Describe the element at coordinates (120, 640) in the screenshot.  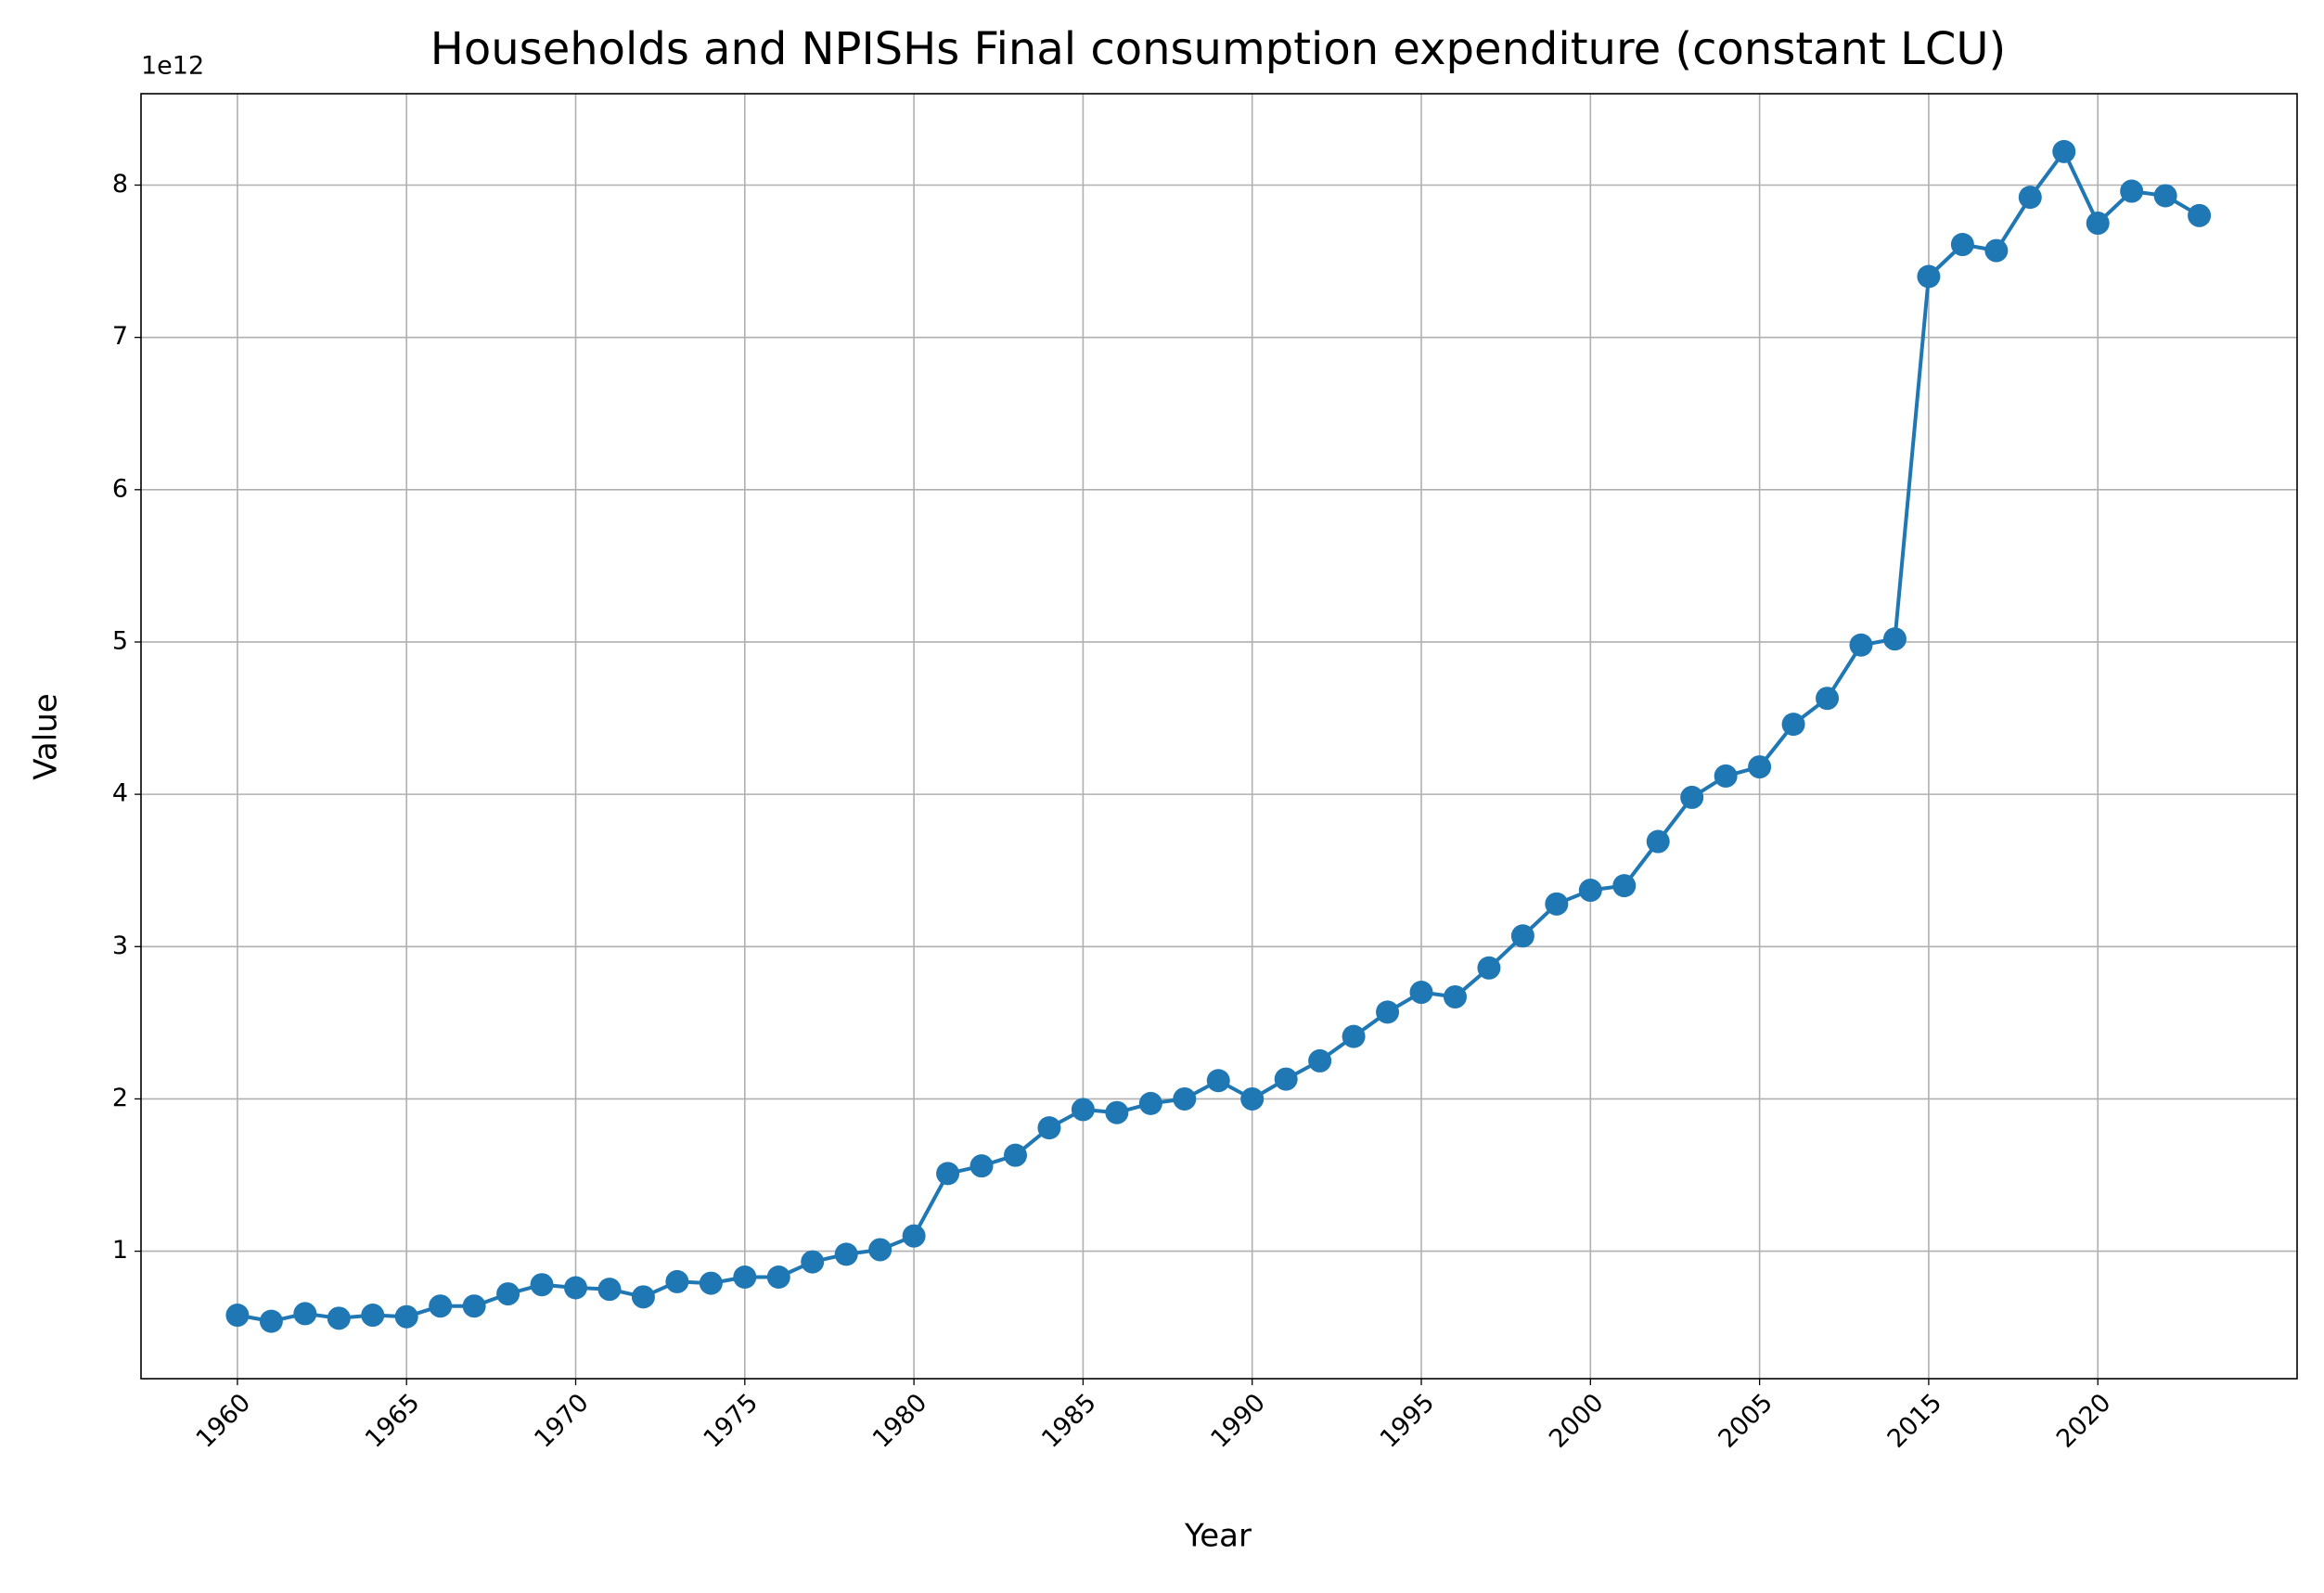
I see `y-tick-label: 5` at that location.